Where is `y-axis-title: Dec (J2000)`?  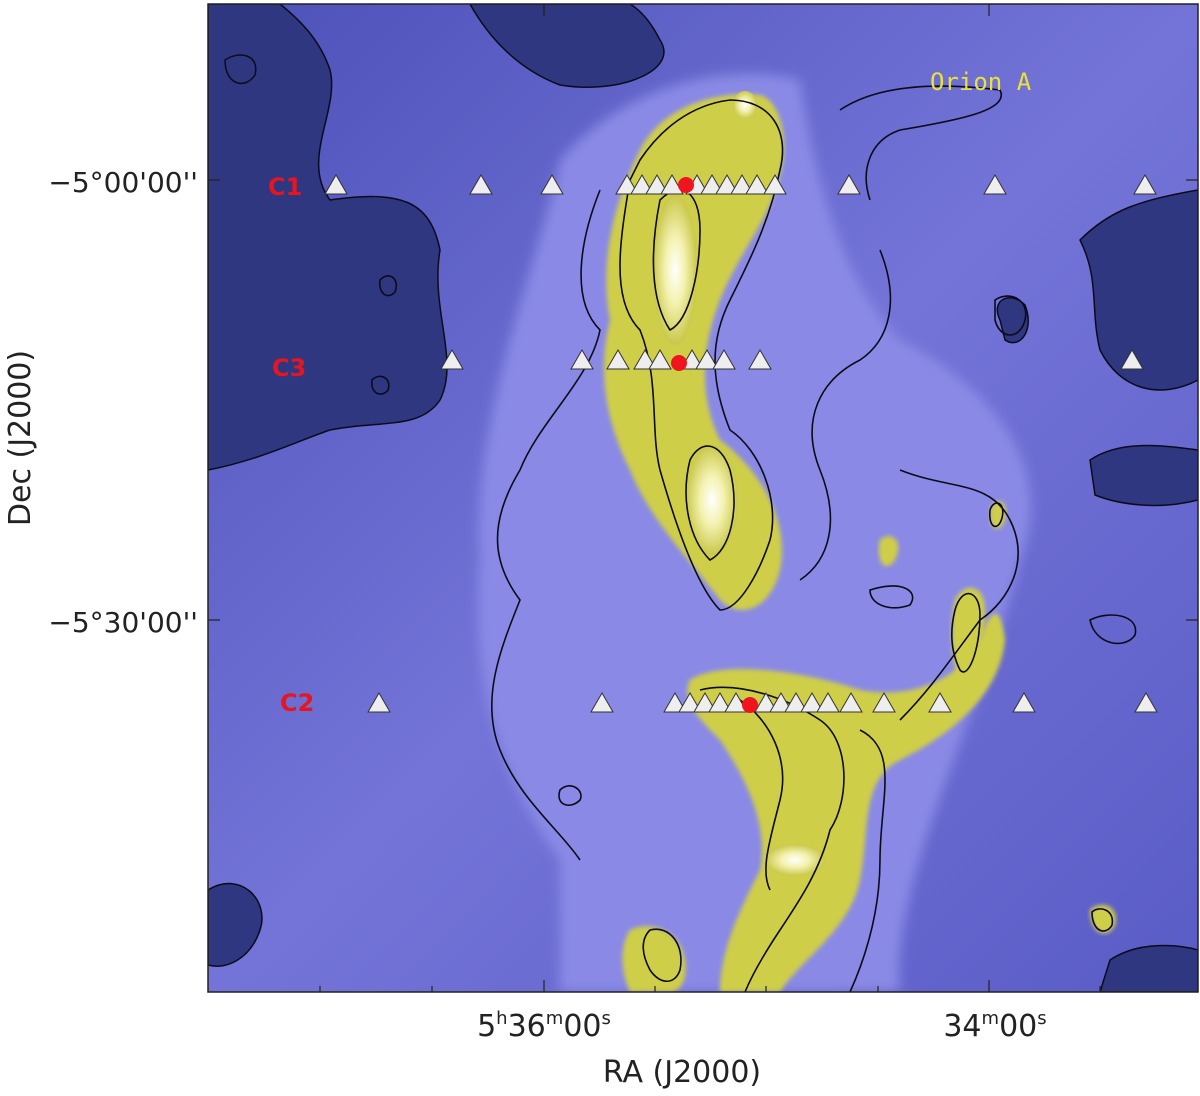
y-axis-title: Dec (J2000) is located at coordinates (20, 438).